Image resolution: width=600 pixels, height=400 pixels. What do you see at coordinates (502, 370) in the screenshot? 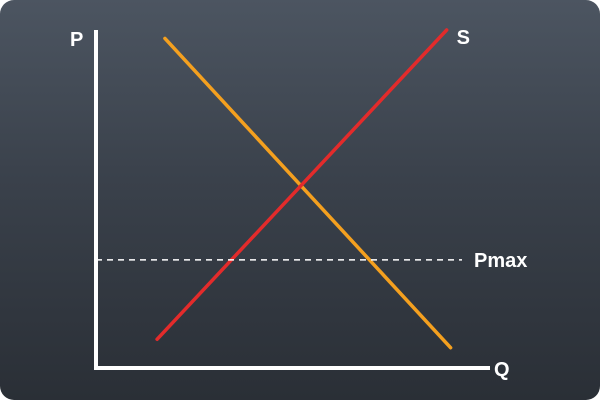
I see `x-axis-label: Q` at bounding box center [502, 370].